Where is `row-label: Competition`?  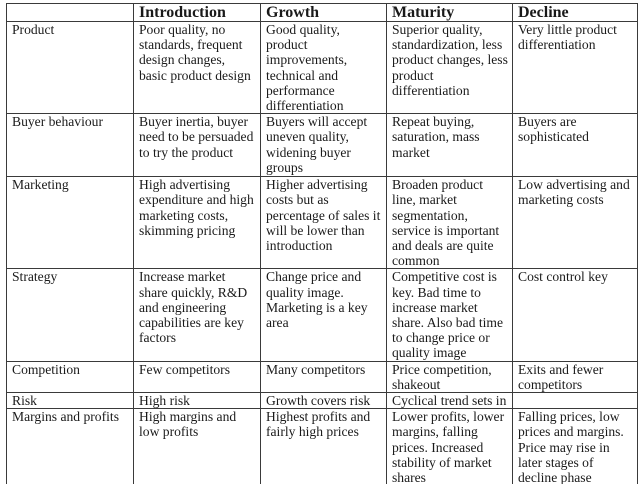 row-label: Competition is located at coordinates (70, 377).